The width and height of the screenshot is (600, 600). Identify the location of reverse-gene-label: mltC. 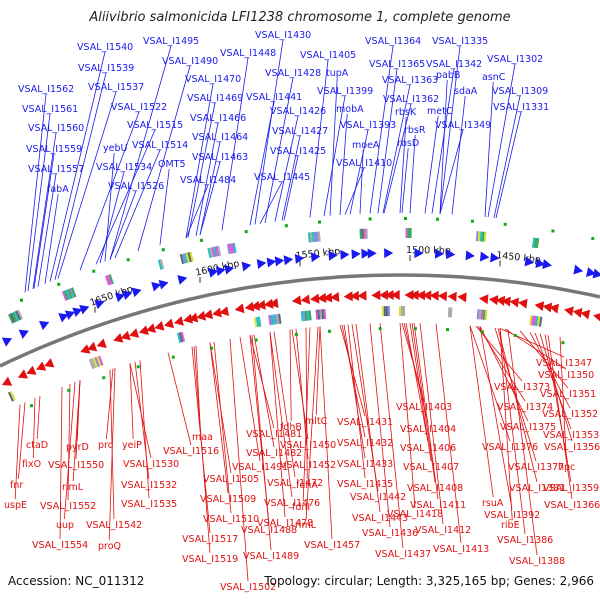
(316, 421).